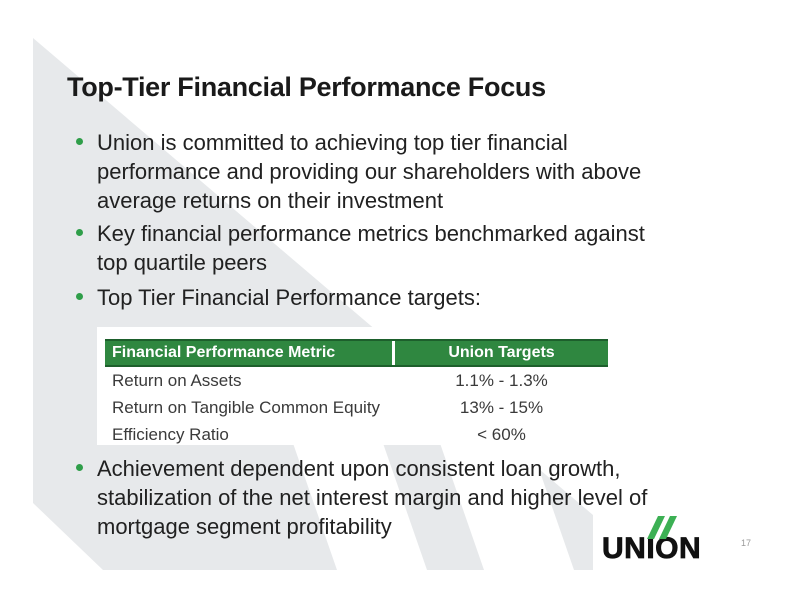  I want to click on metric-cell: Efficiency Ratio, so click(170, 434).